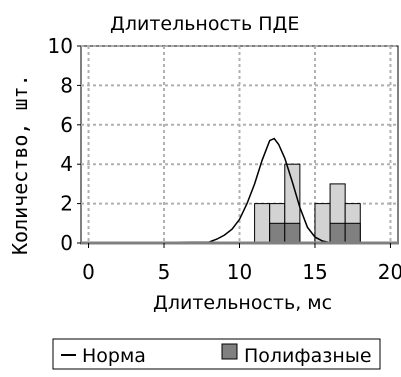 The image size is (401, 377). Describe the element at coordinates (88, 272) in the screenshot. I see `x-tick-label-0: 0` at that location.